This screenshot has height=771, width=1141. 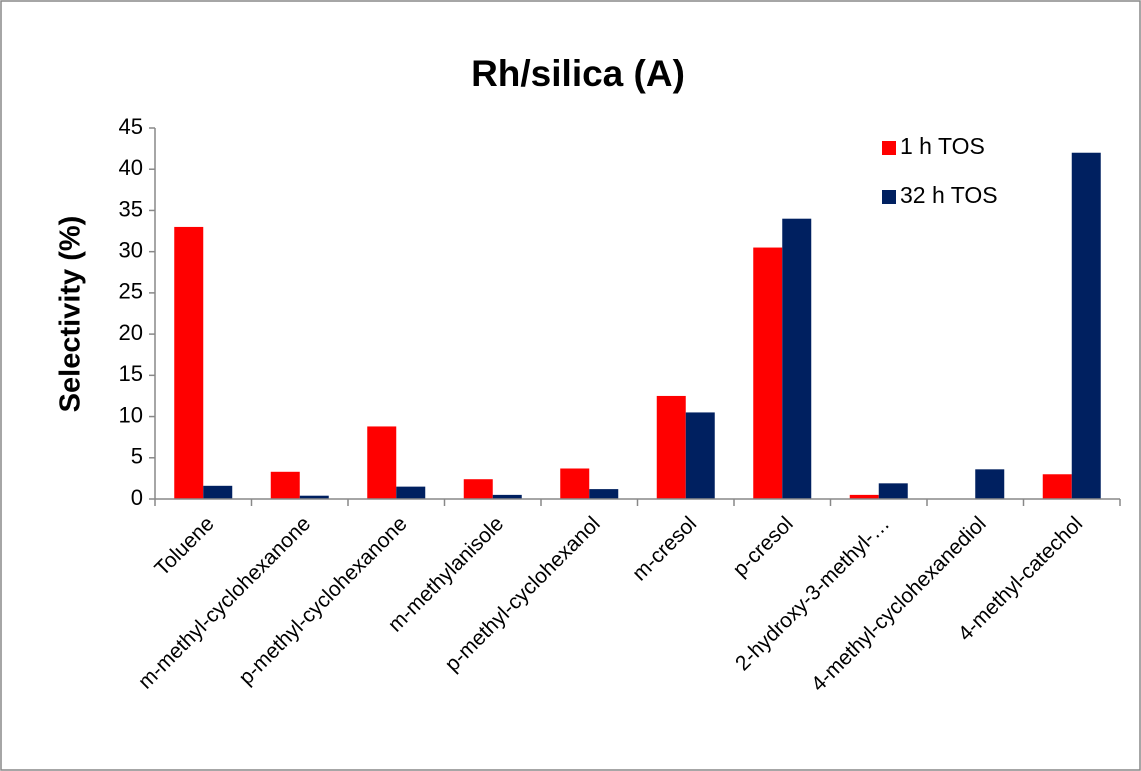 What do you see at coordinates (71, 314) in the screenshot?
I see `y-axis-label: Selectivity (%)` at bounding box center [71, 314].